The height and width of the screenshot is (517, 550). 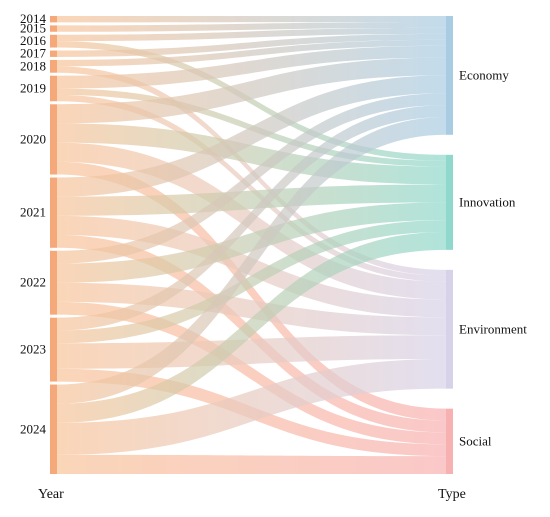 I want to click on link-2014-economy, so click(x=251, y=19).